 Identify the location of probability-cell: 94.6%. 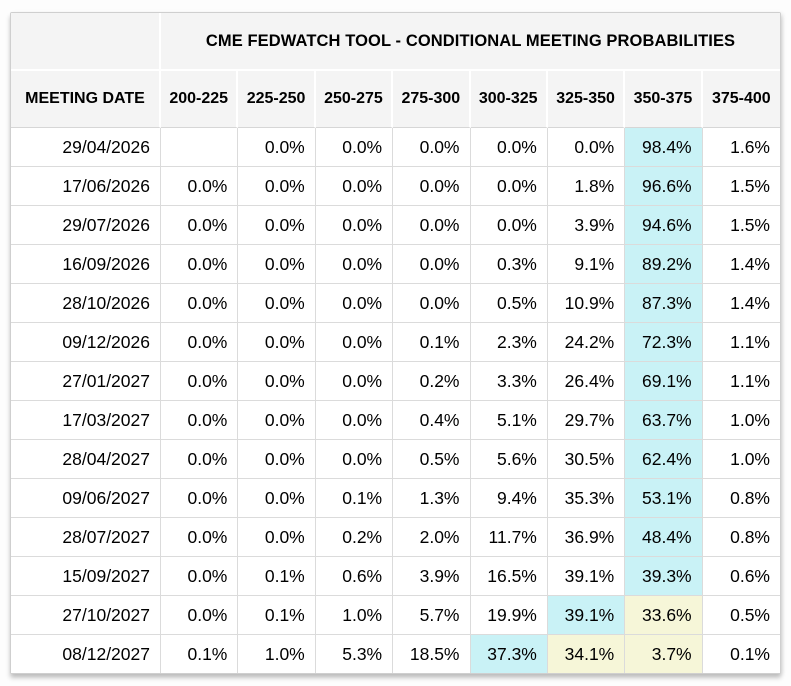
(664, 225).